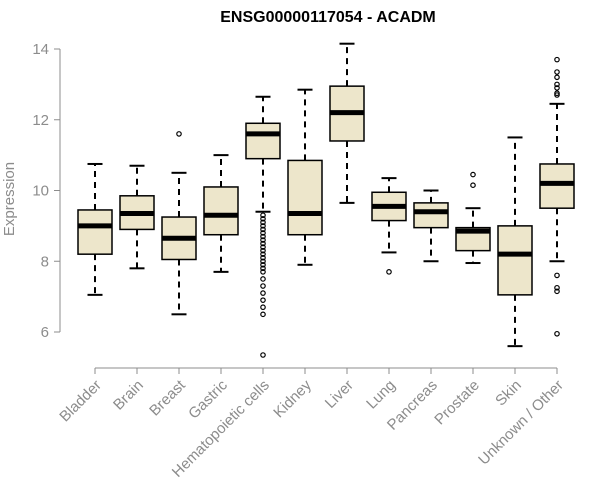 This screenshot has width=600, height=500. Describe the element at coordinates (45, 332) in the screenshot. I see `y-tick-label: 6` at that location.